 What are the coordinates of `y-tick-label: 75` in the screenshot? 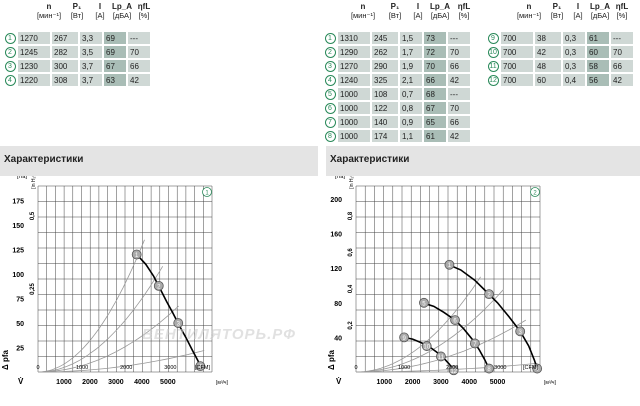 It's located at (20, 300).